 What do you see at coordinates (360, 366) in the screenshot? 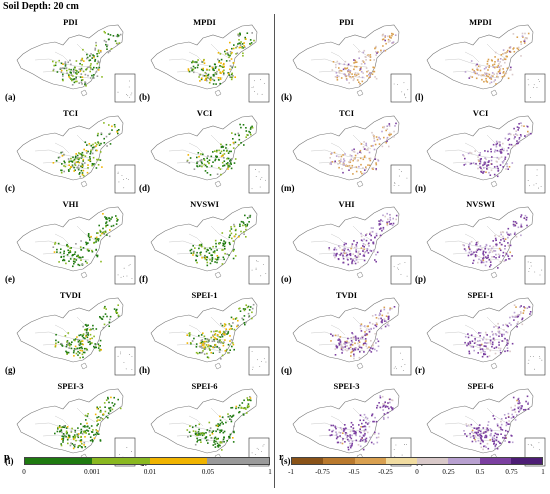
I see `island-outline` at bounding box center [360, 366].